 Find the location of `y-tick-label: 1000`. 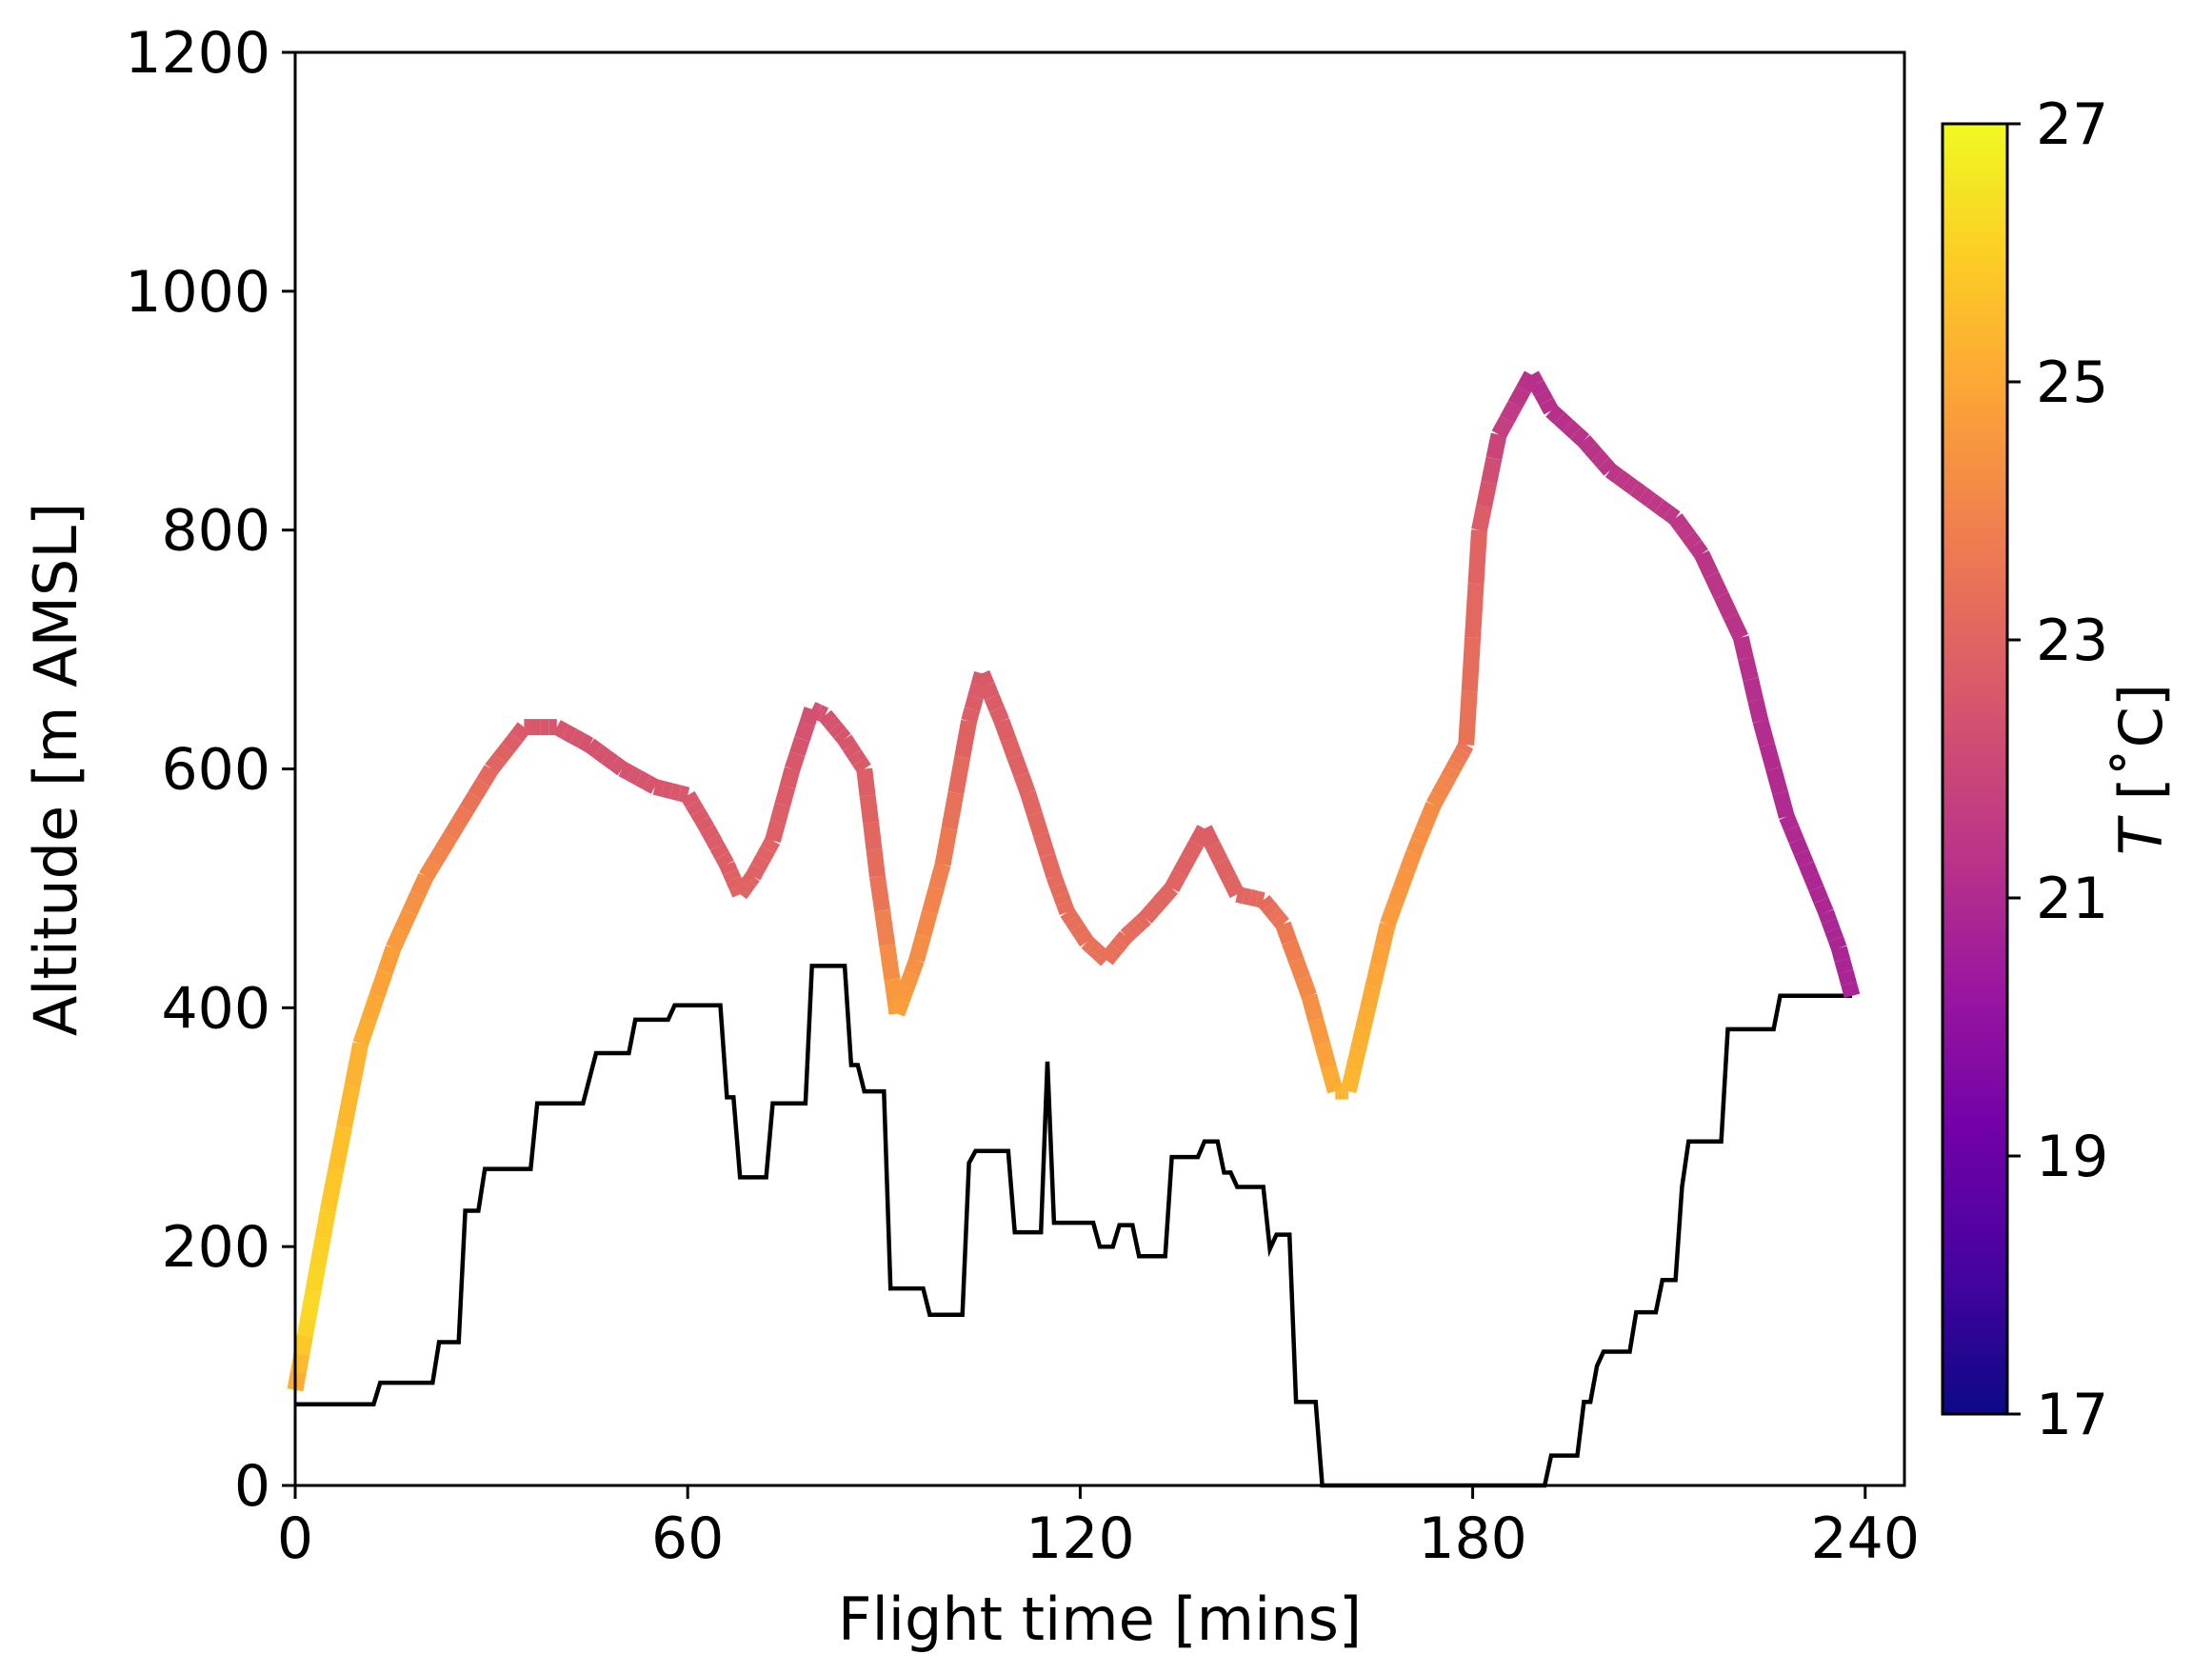

y-tick-label: 1000 is located at coordinates (197, 292).